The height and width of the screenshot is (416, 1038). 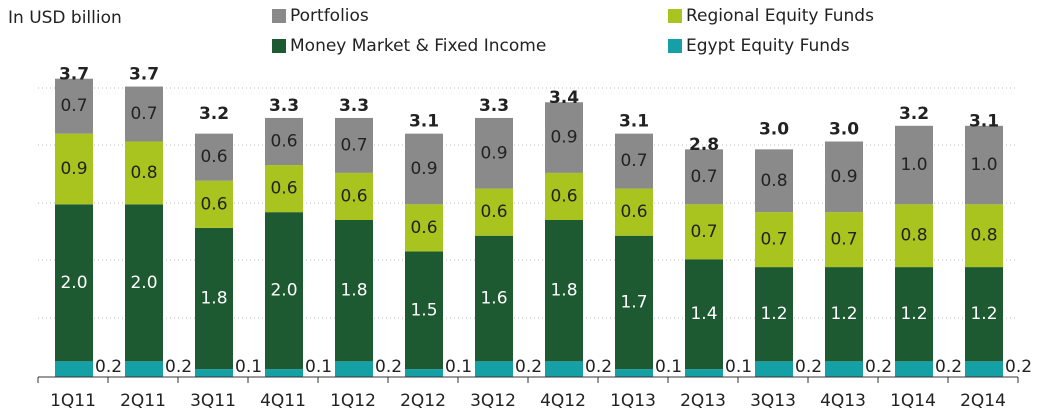 What do you see at coordinates (773, 401) in the screenshot?
I see `x-tick-label: 3Q13` at bounding box center [773, 401].